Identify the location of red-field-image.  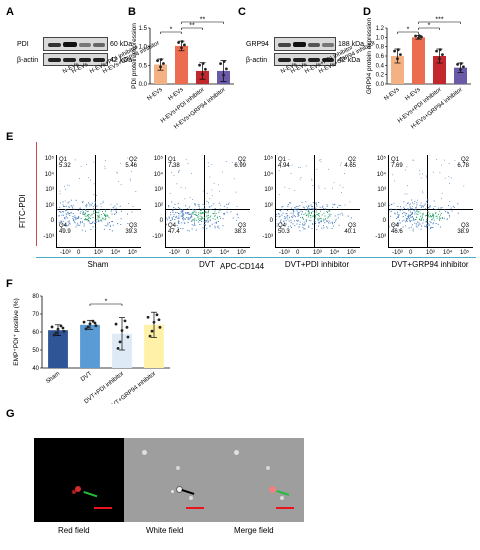
(79, 480).